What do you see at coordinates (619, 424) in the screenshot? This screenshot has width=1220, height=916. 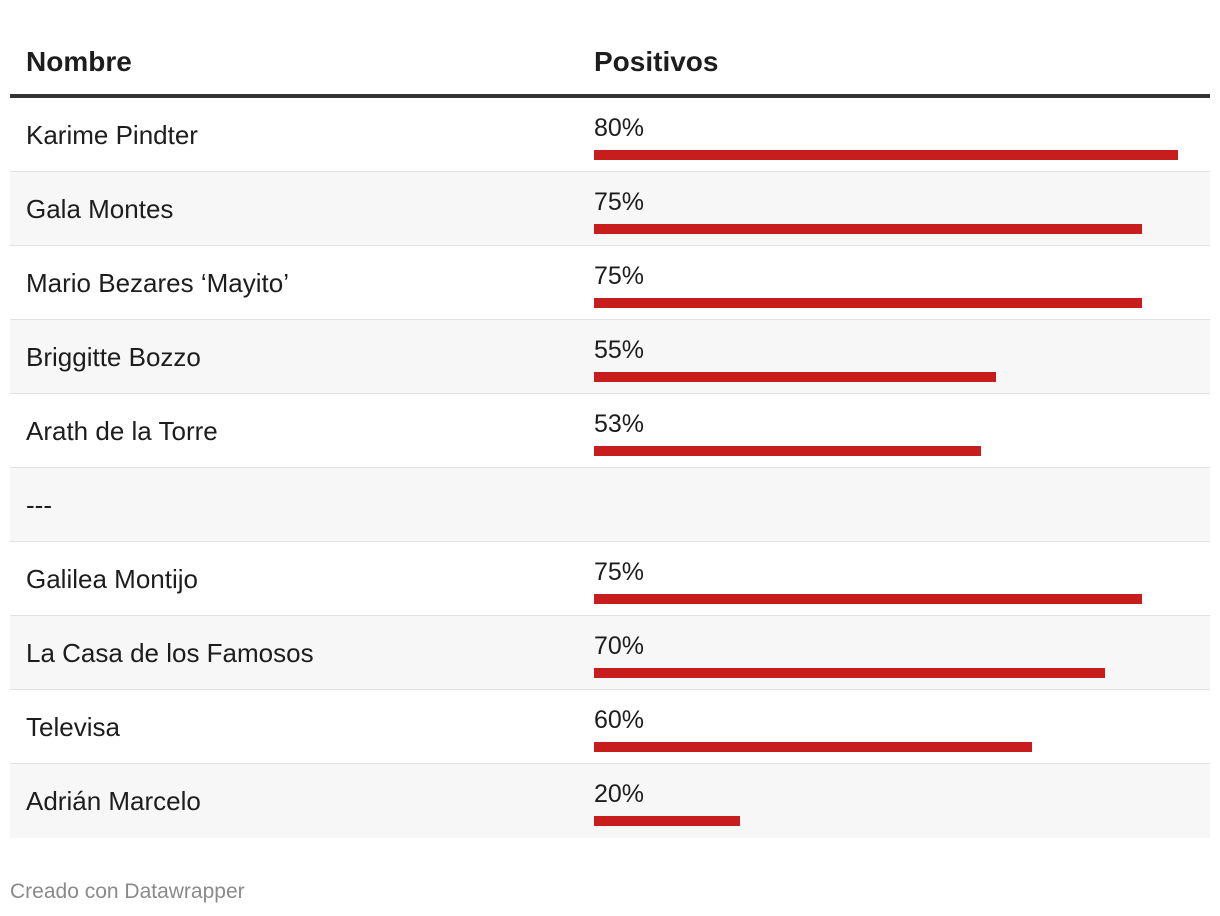 I see `row-value-label: 53%` at bounding box center [619, 424].